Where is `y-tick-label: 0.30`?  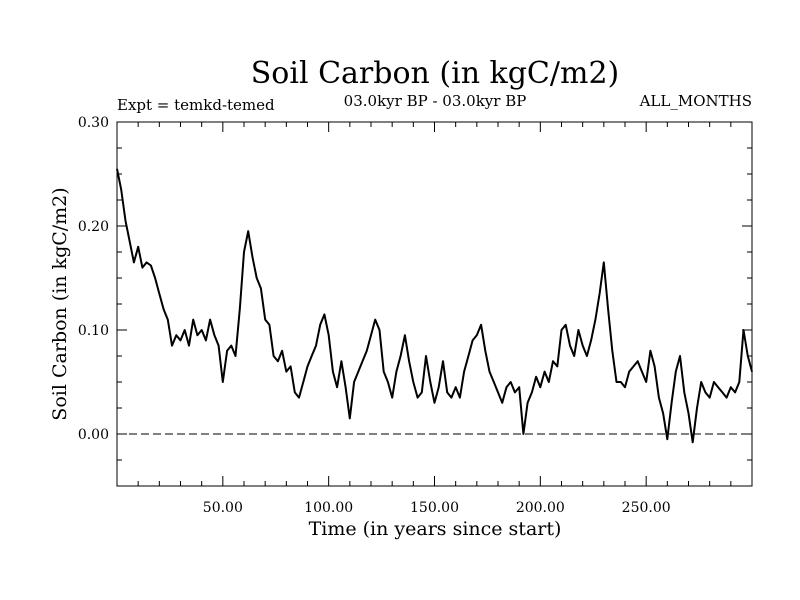 y-tick-label: 0.30 is located at coordinates (93, 123).